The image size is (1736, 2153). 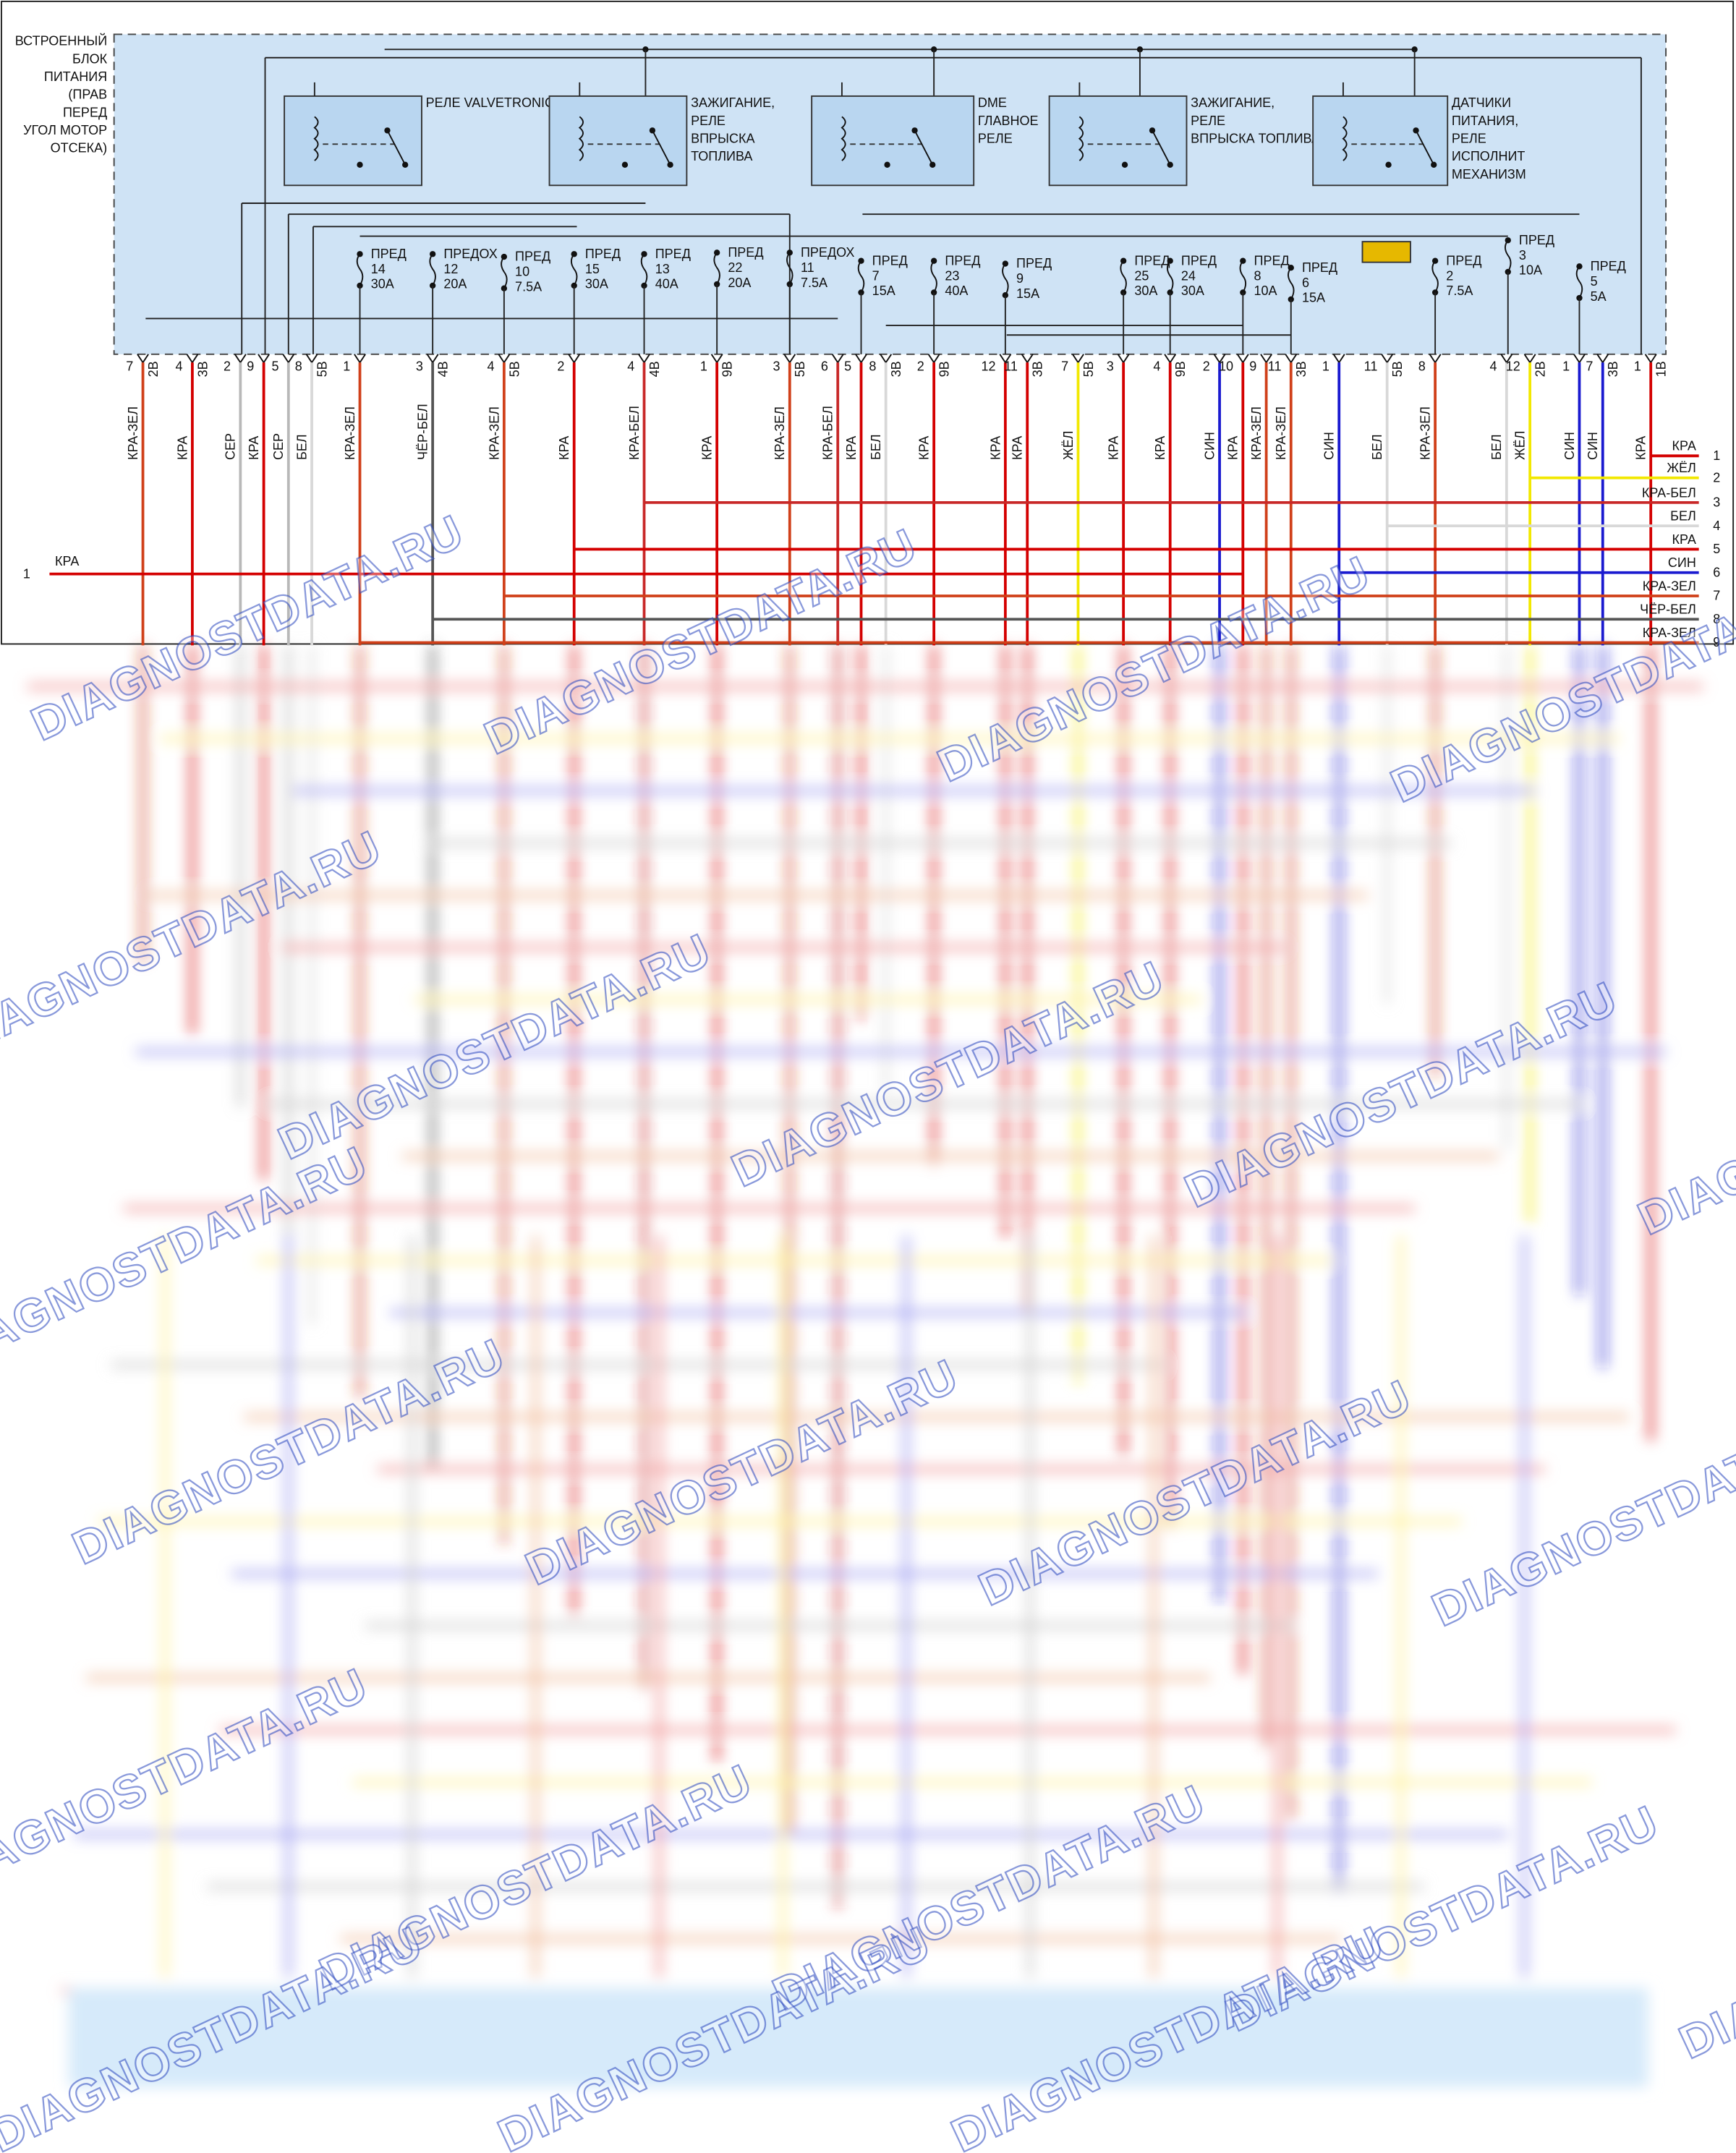 I want to click on block-label: ПИТАНИЯ, so click(x=76, y=76).